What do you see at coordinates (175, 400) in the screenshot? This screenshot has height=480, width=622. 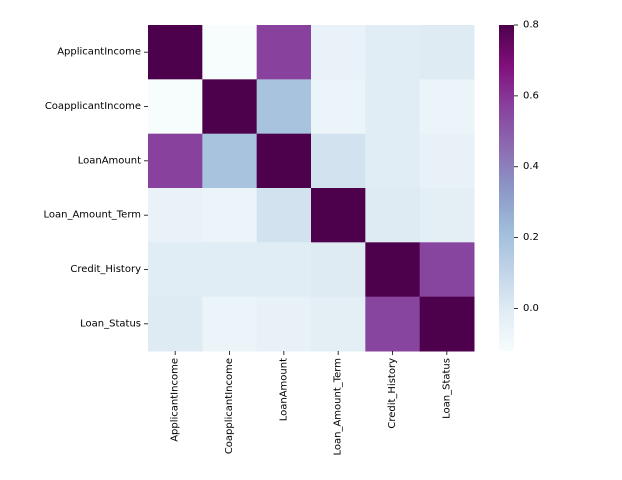 I see `x-tick-label: ApplicantIncome` at bounding box center [175, 400].